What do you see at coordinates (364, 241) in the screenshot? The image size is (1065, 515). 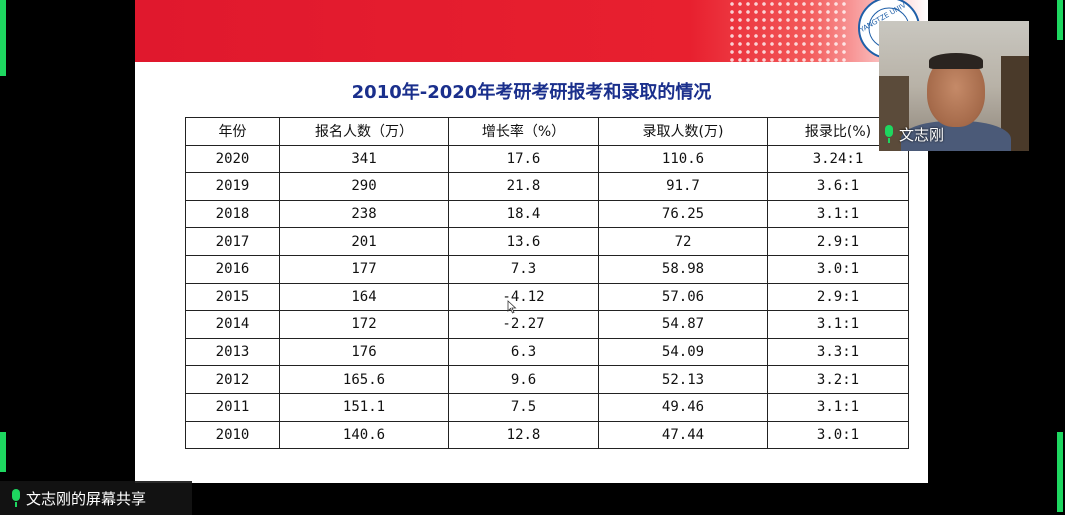 I see `cell-applicants: 201` at bounding box center [364, 241].